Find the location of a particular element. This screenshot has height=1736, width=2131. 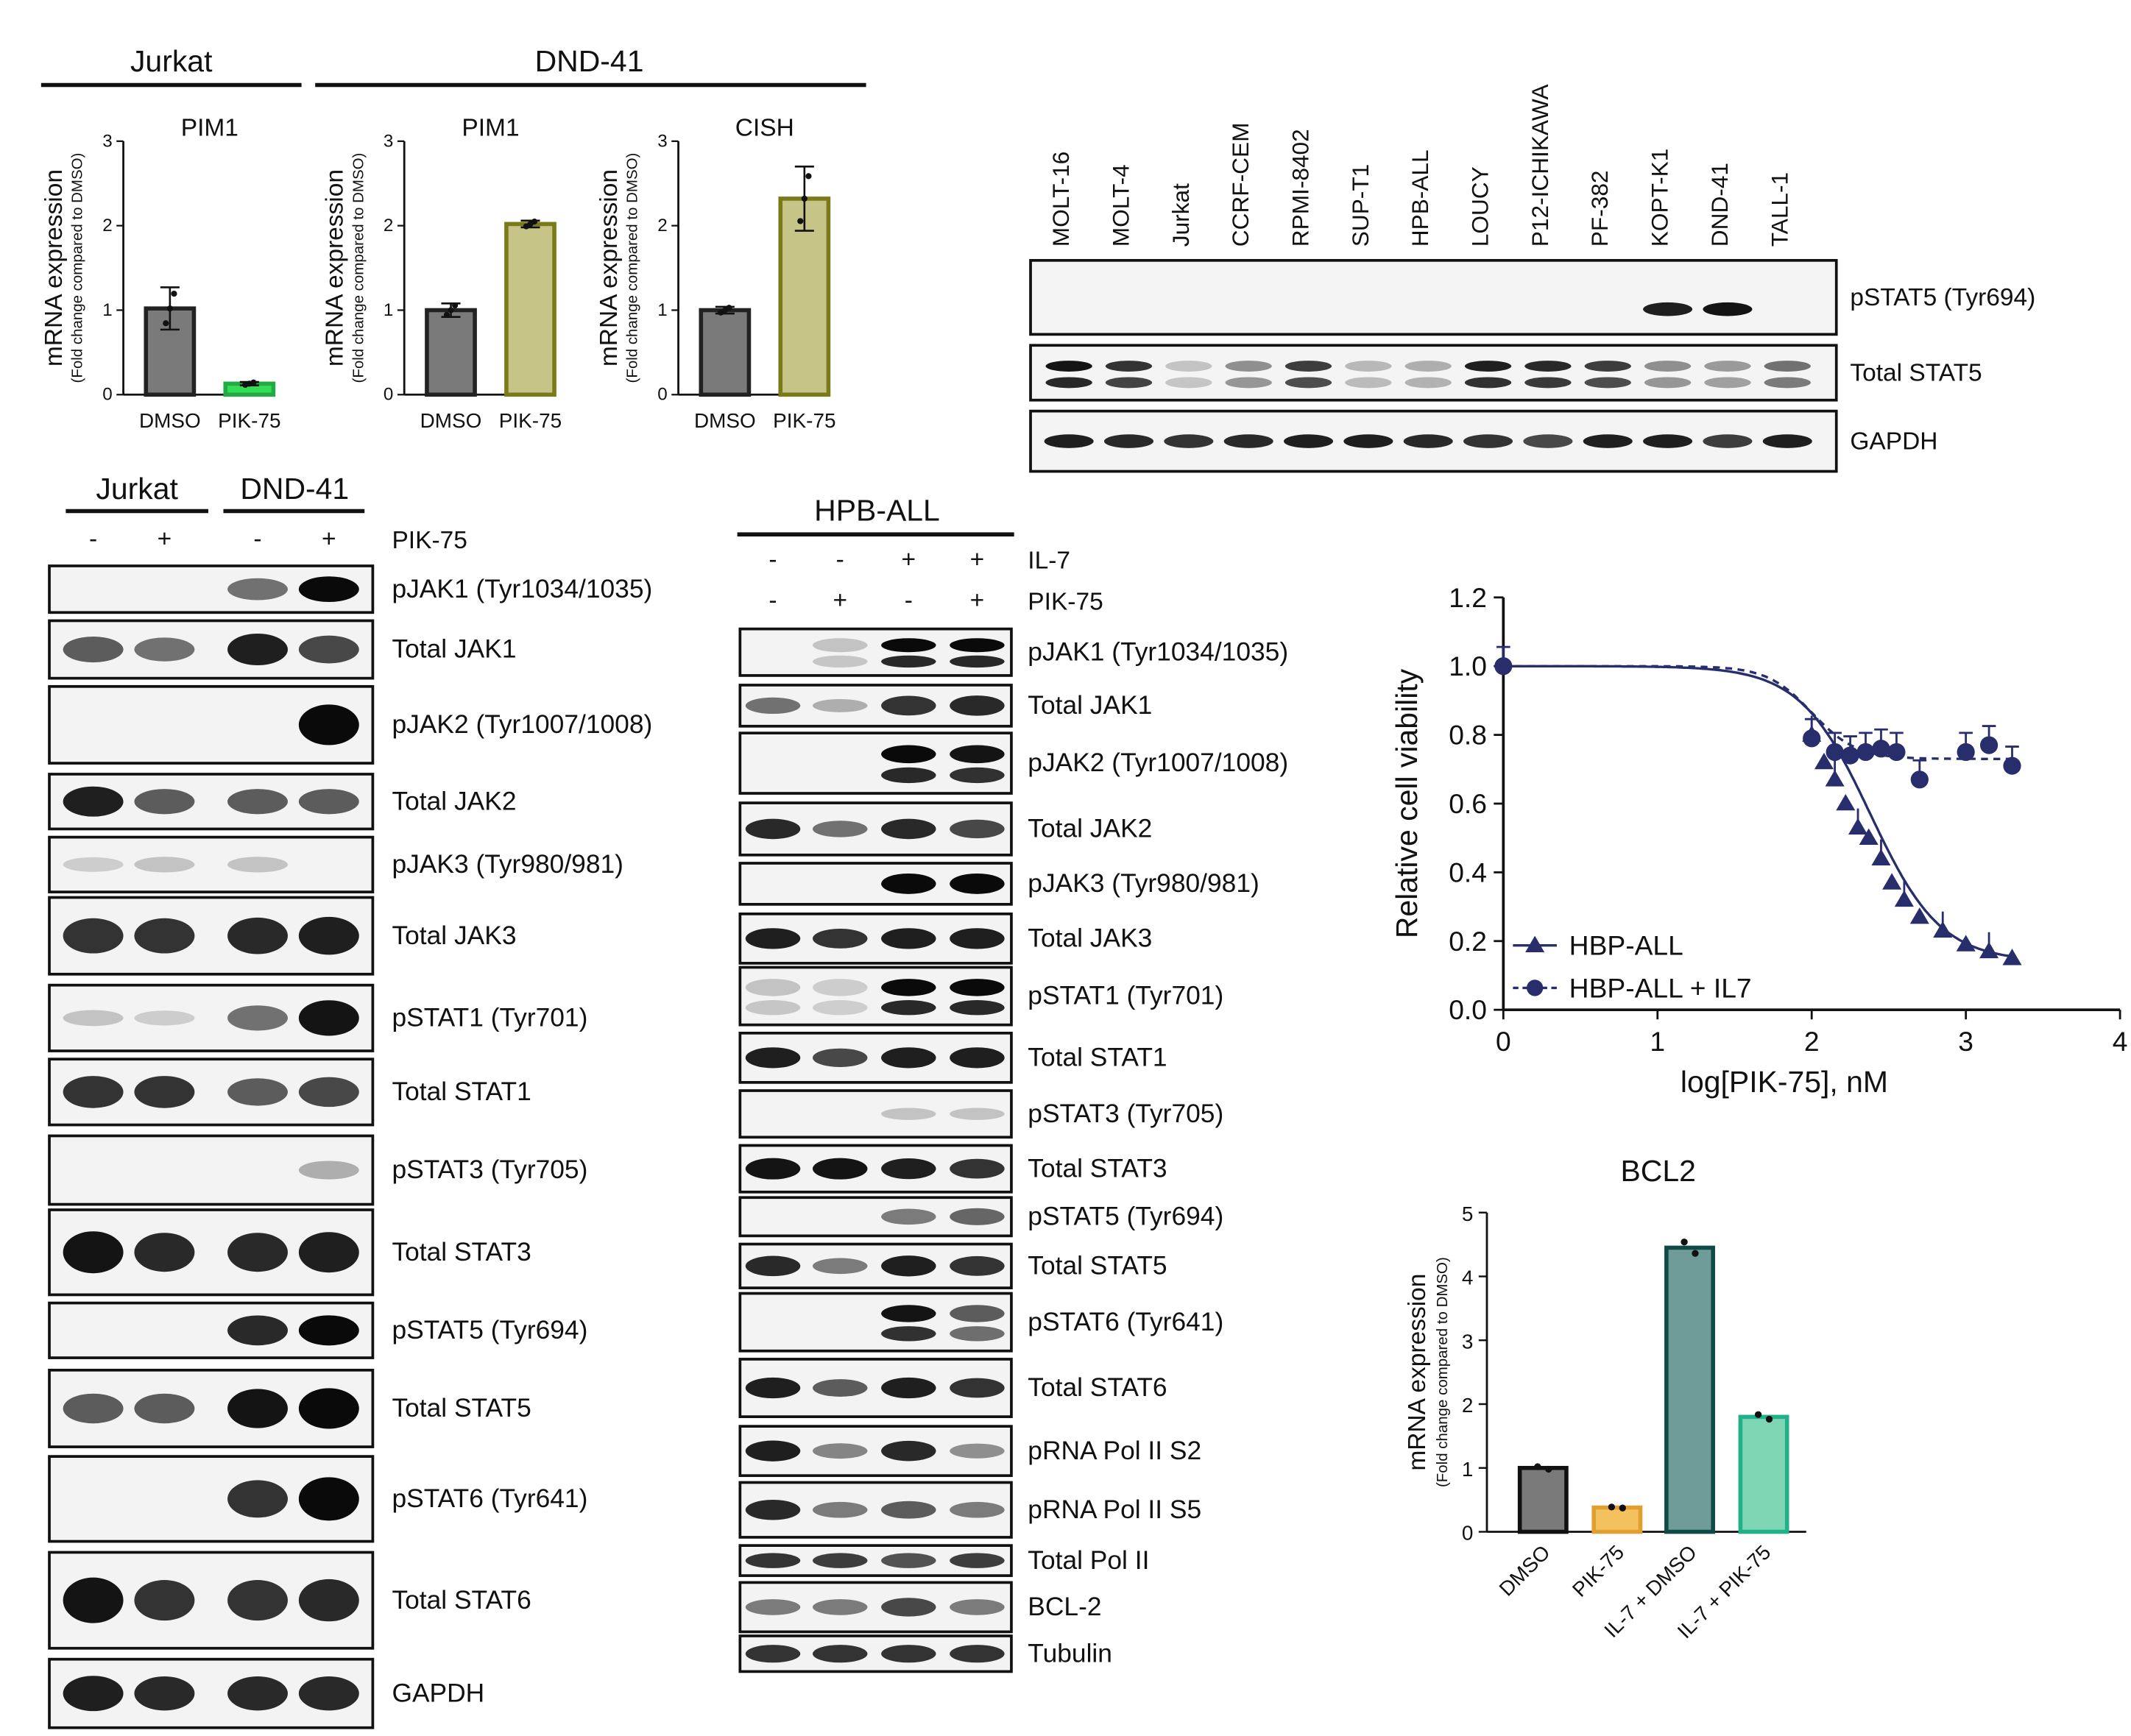

lane-label: LOUCY is located at coordinates (1480, 206).